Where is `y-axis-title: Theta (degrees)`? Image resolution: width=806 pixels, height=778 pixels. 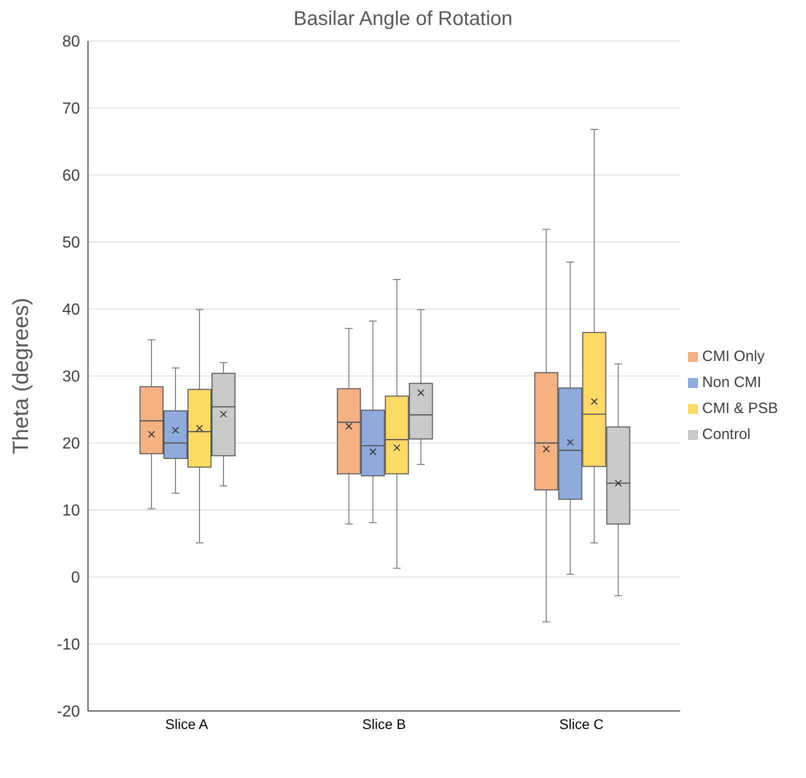 y-axis-title: Theta (degrees) is located at coordinates (20, 376).